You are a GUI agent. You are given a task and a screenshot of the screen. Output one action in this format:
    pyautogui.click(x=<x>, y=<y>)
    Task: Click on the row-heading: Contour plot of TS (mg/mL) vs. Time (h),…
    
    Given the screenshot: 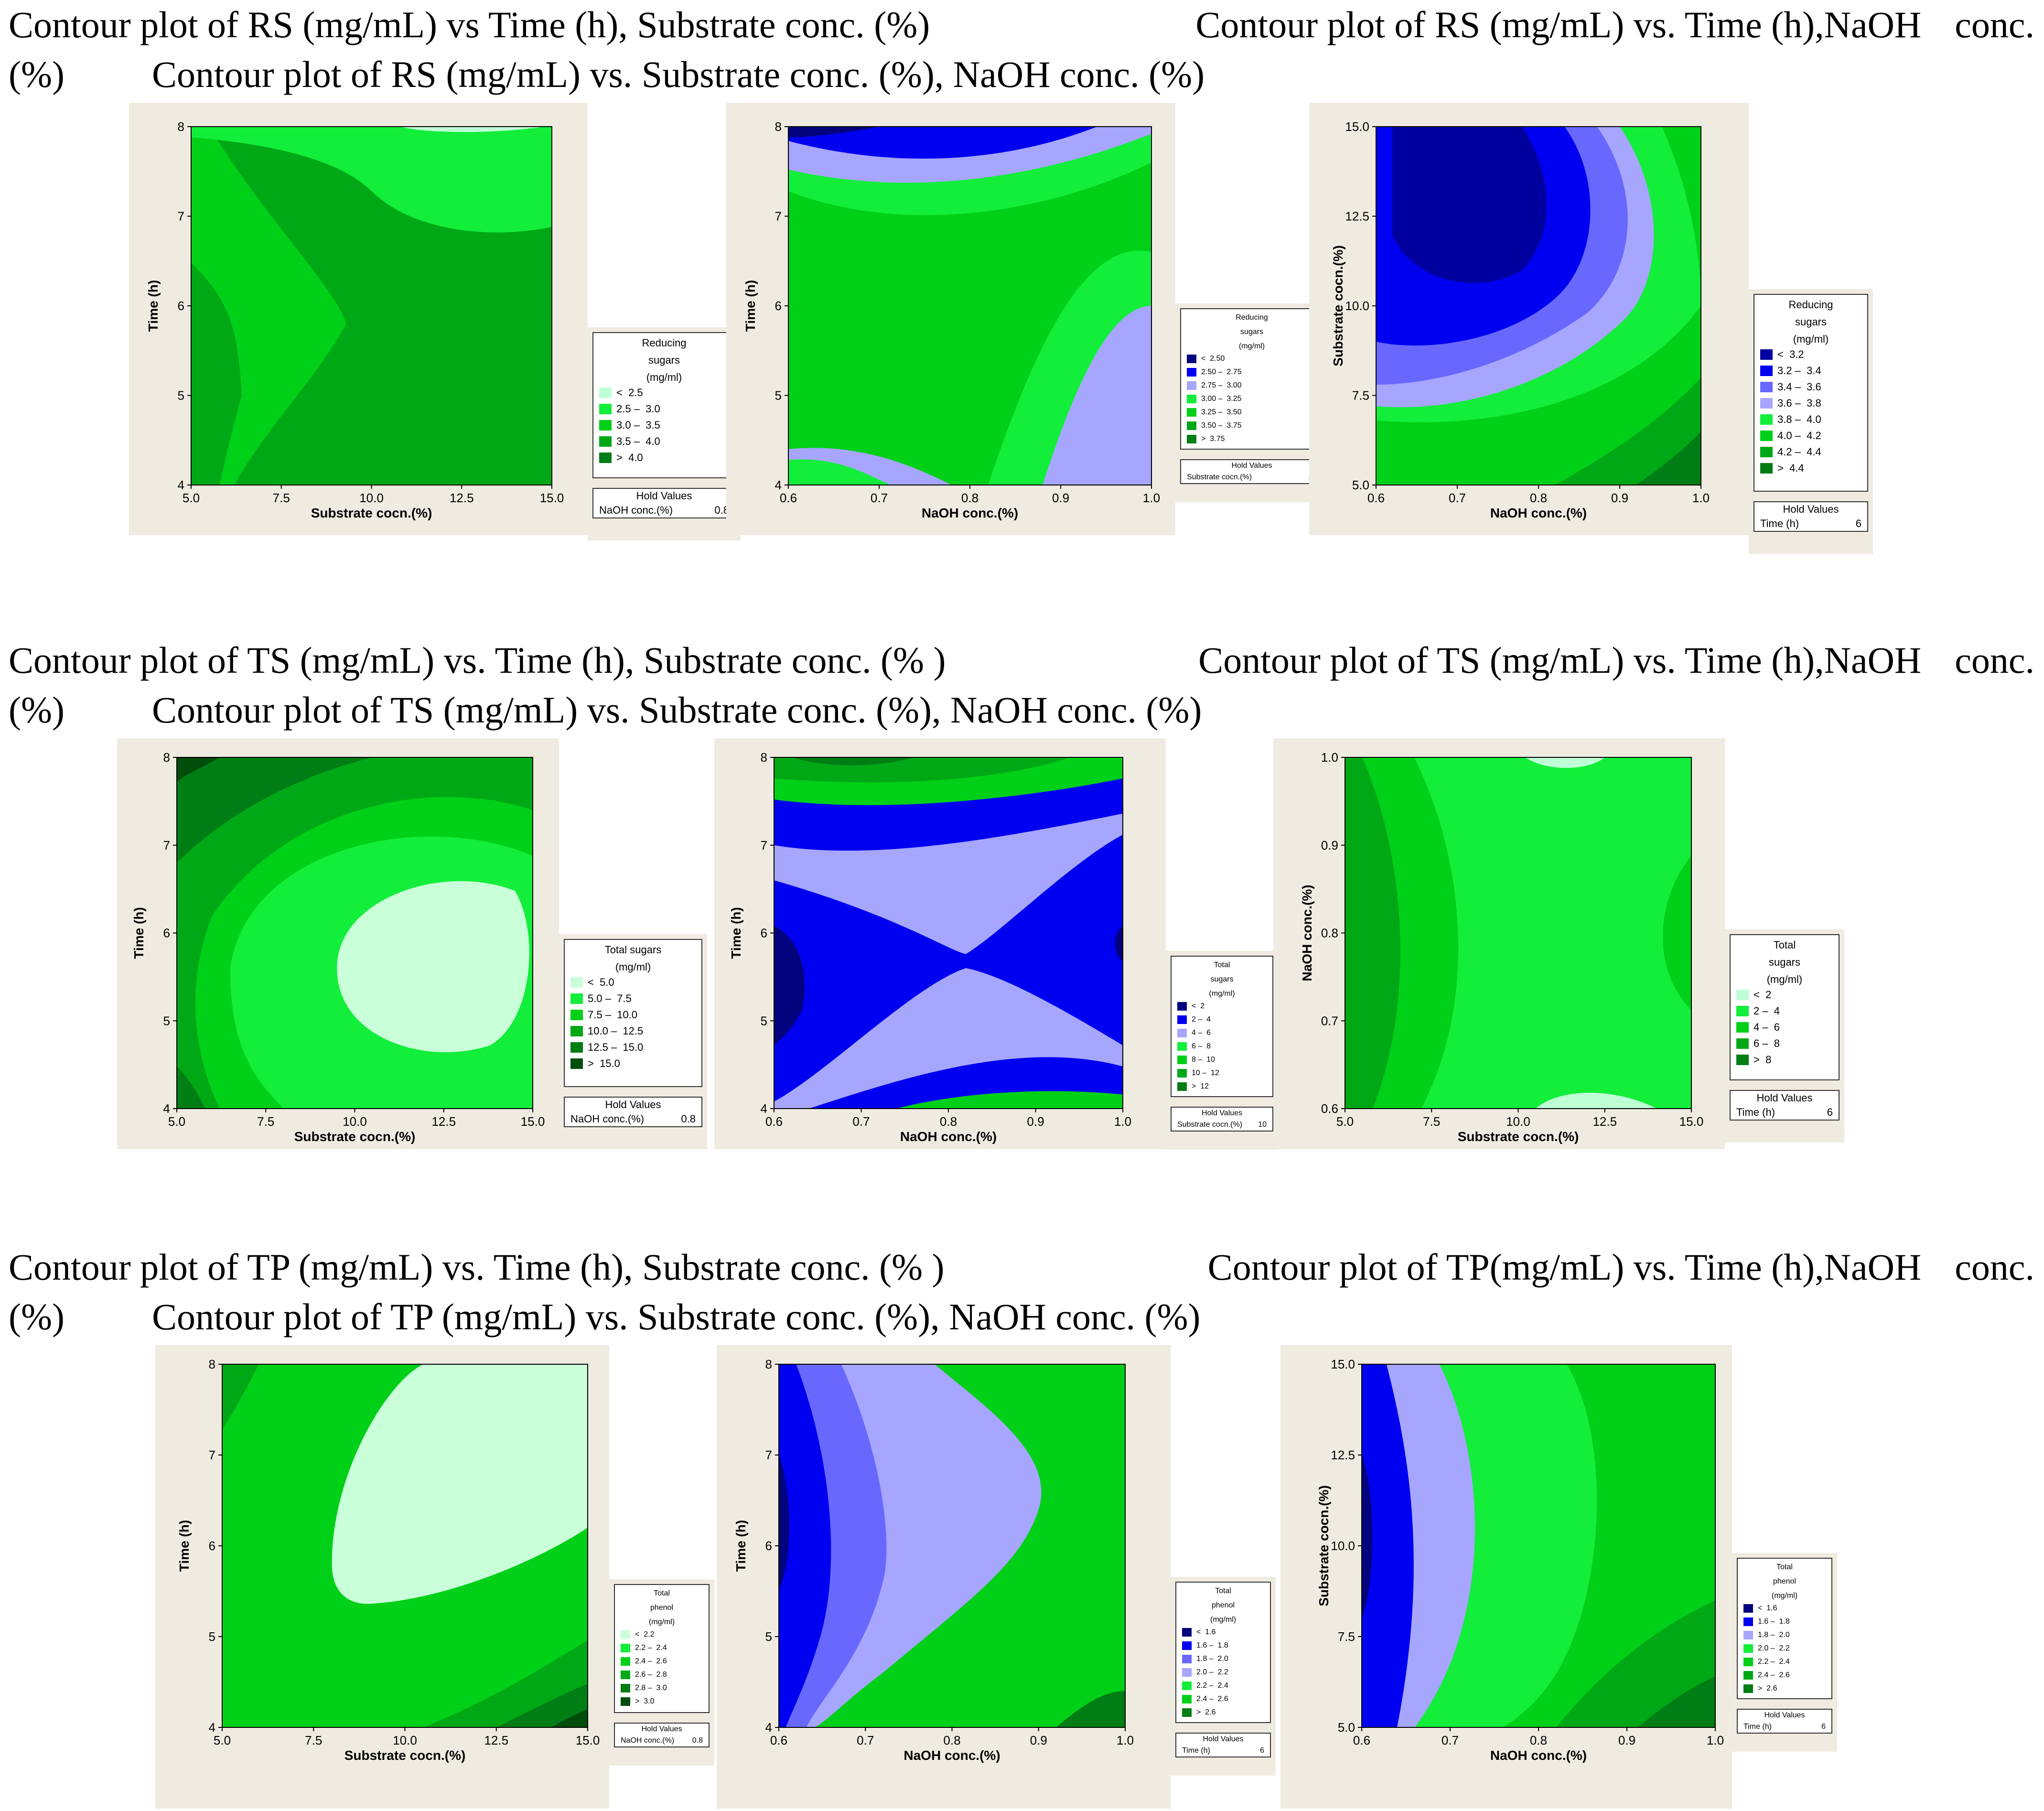 What is the action you would take?
    pyautogui.click(x=1022, y=685)
    